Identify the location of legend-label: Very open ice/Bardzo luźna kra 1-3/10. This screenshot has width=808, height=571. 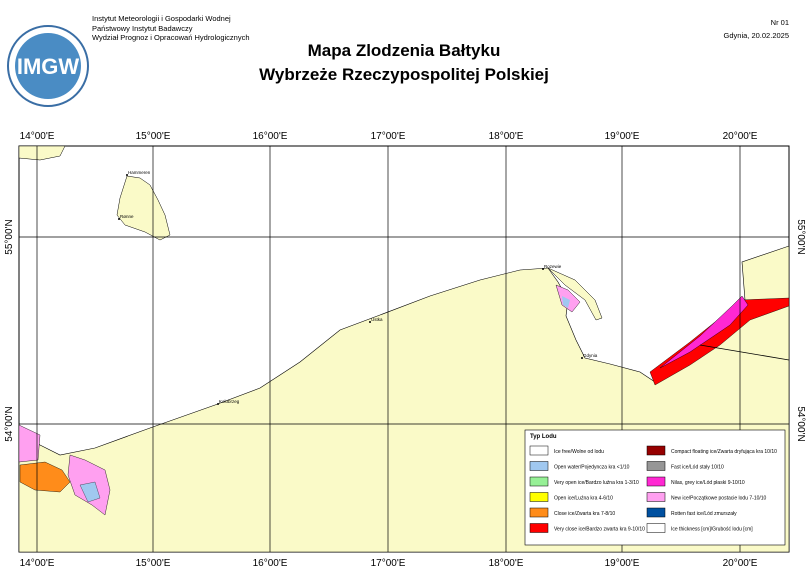
(596, 483).